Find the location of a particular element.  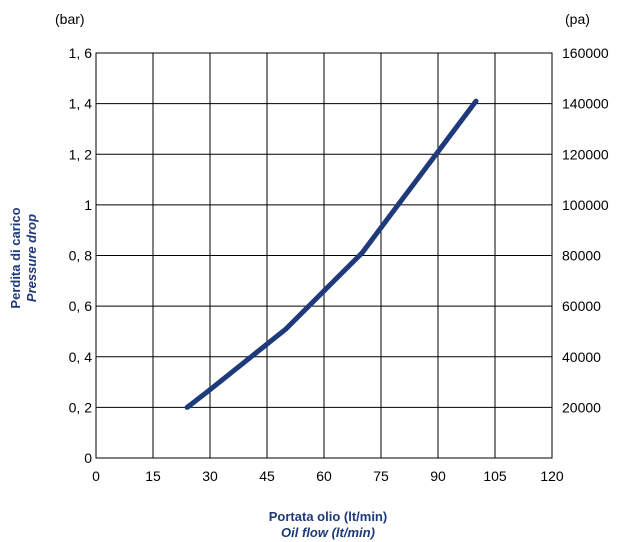

x-tick-label: 30 is located at coordinates (210, 476).